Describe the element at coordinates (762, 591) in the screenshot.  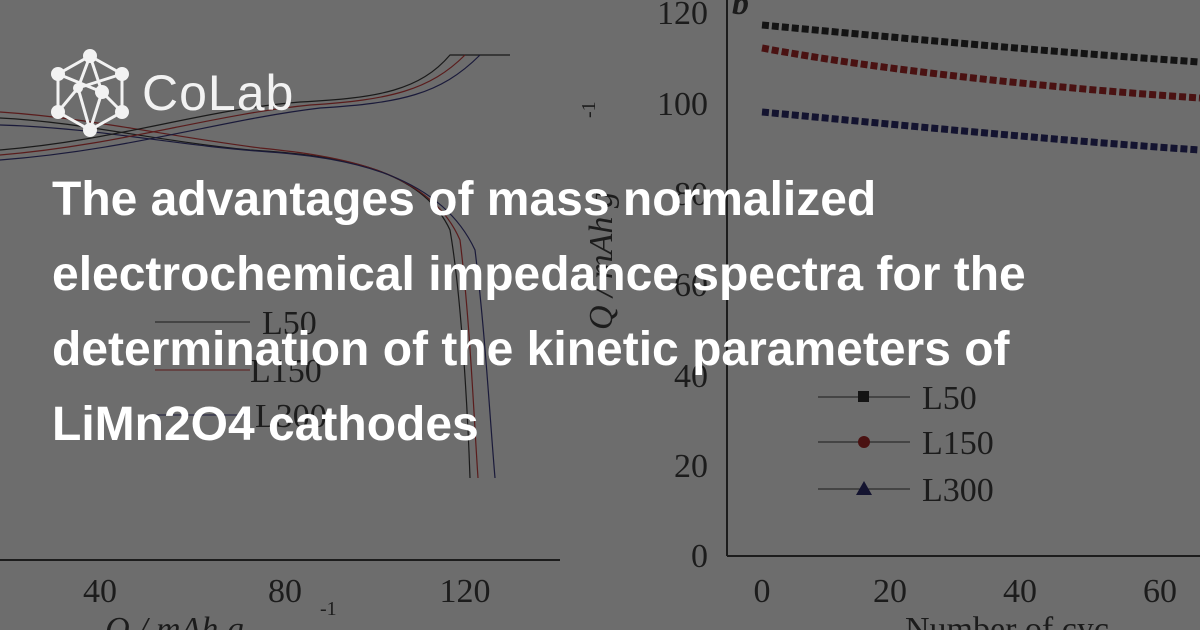
I see `x-tick-label: 0` at that location.